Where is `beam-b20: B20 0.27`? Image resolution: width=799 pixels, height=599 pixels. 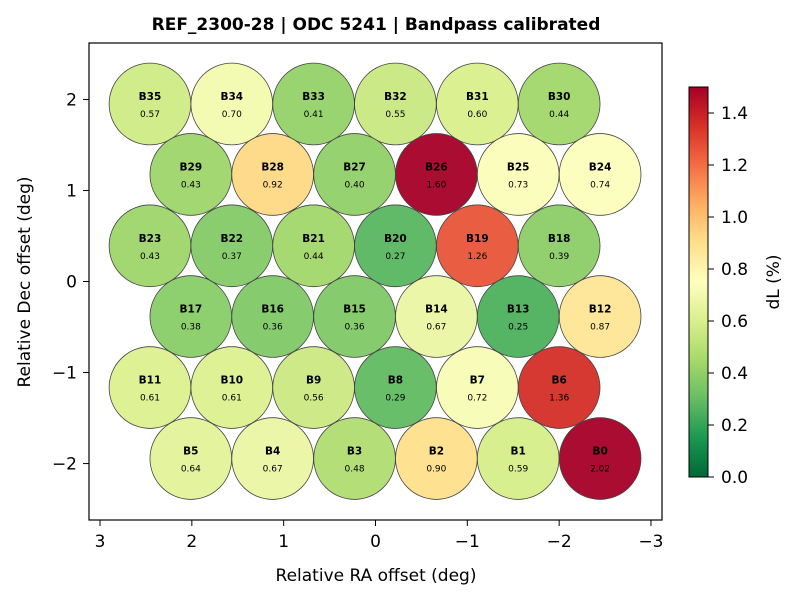
beam-b20: B20 0.27 is located at coordinates (395, 246).